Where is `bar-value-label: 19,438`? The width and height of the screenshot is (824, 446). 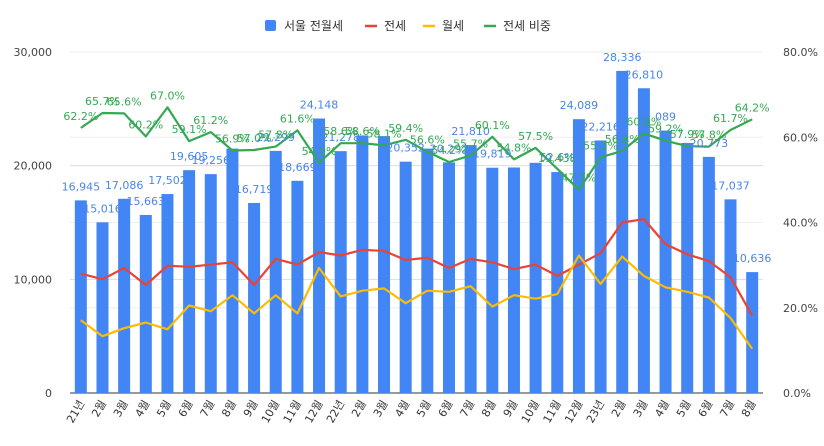
bar-value-label: 19,438 is located at coordinates (557, 158).